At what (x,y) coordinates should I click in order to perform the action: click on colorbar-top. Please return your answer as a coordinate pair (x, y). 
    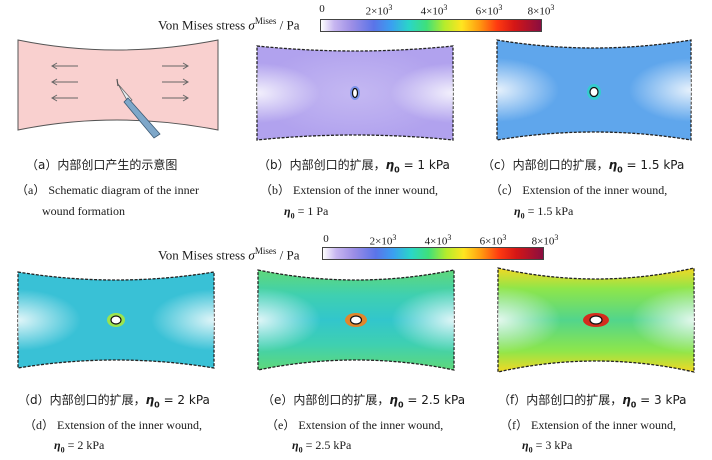
    Looking at the image, I should click on (431, 25).